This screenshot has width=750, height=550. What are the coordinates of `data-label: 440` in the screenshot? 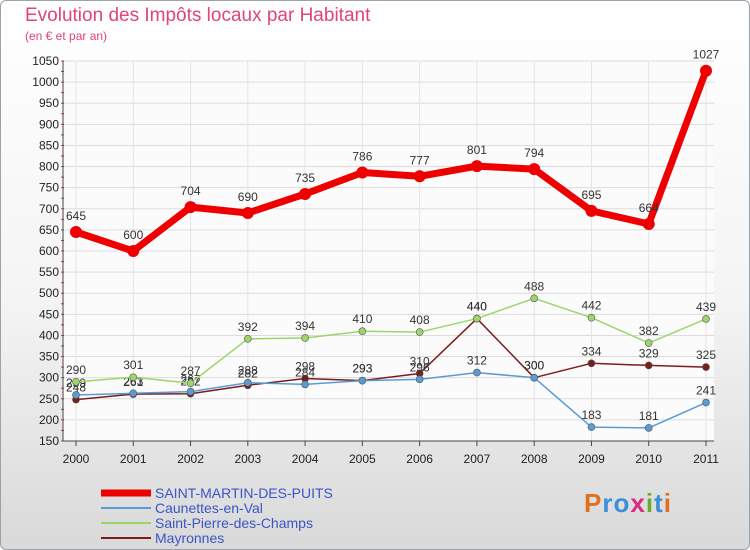 It's located at (477, 307).